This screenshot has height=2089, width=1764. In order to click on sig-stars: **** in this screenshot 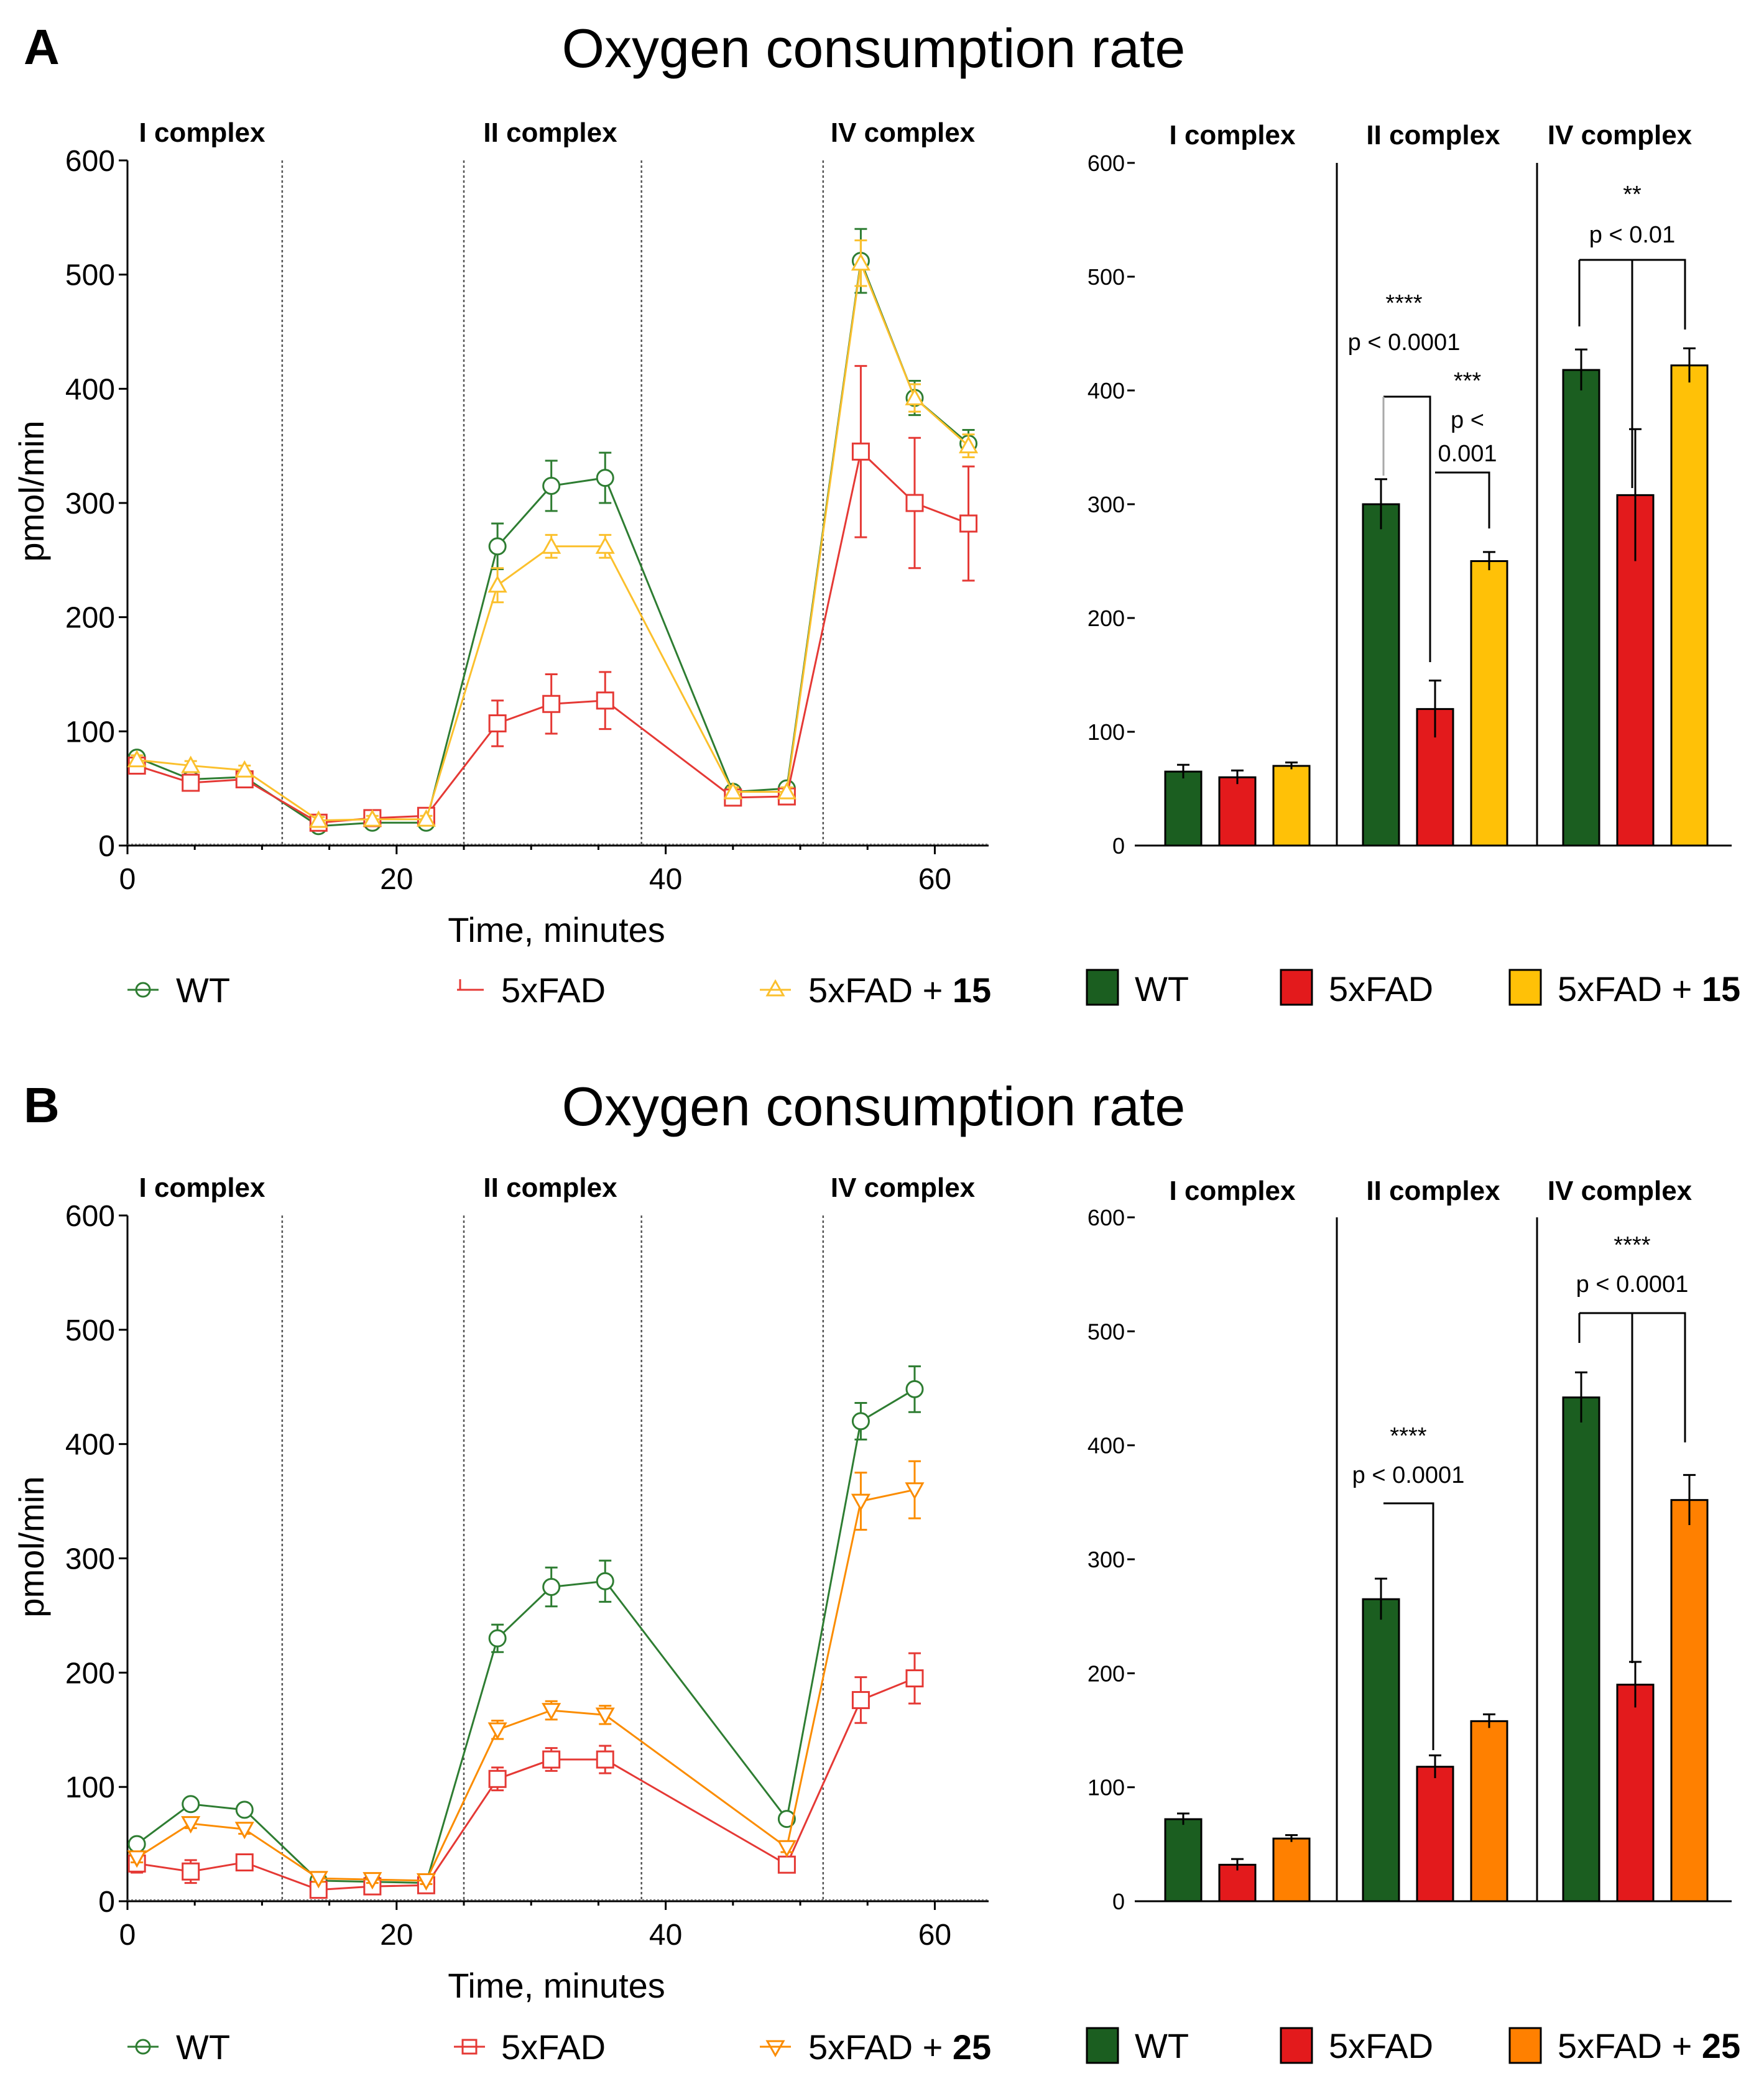, I will do `click(1632, 1245)`.